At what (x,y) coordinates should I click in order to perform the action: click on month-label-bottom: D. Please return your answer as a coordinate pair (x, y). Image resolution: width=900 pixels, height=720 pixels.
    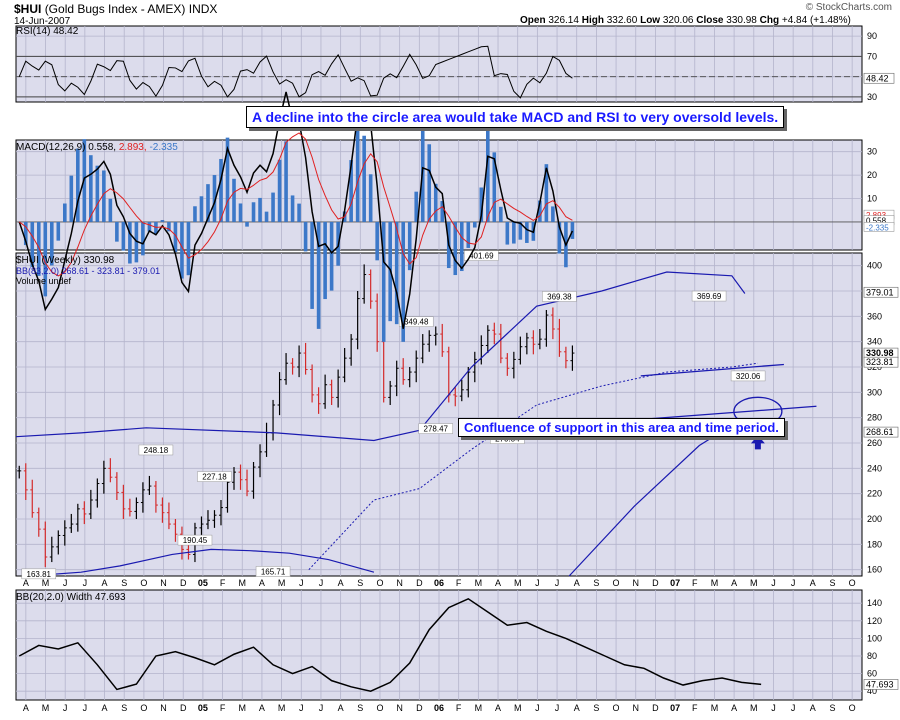
    Looking at the image, I should click on (419, 708).